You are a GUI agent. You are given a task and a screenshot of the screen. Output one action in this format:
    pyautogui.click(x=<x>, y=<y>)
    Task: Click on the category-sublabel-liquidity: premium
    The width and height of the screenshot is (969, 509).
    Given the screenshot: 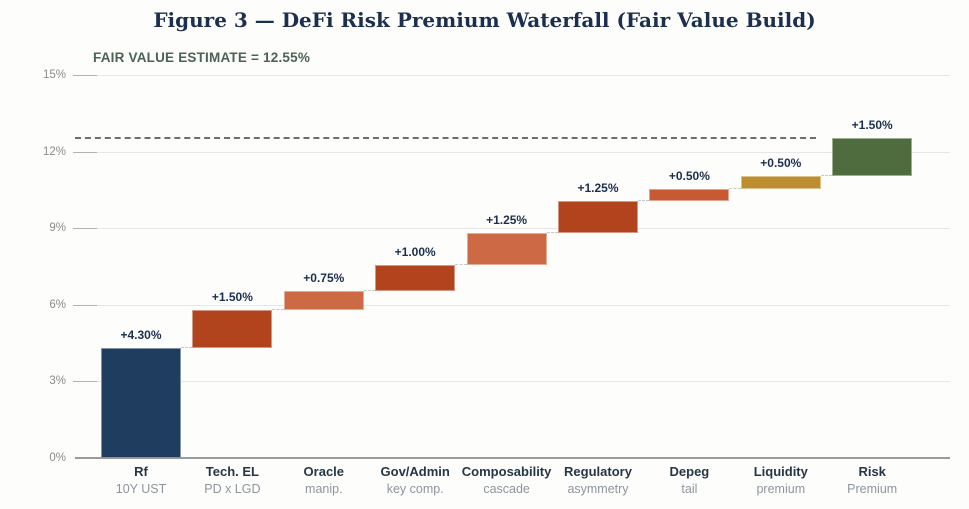 What is the action you would take?
    pyautogui.click(x=781, y=489)
    